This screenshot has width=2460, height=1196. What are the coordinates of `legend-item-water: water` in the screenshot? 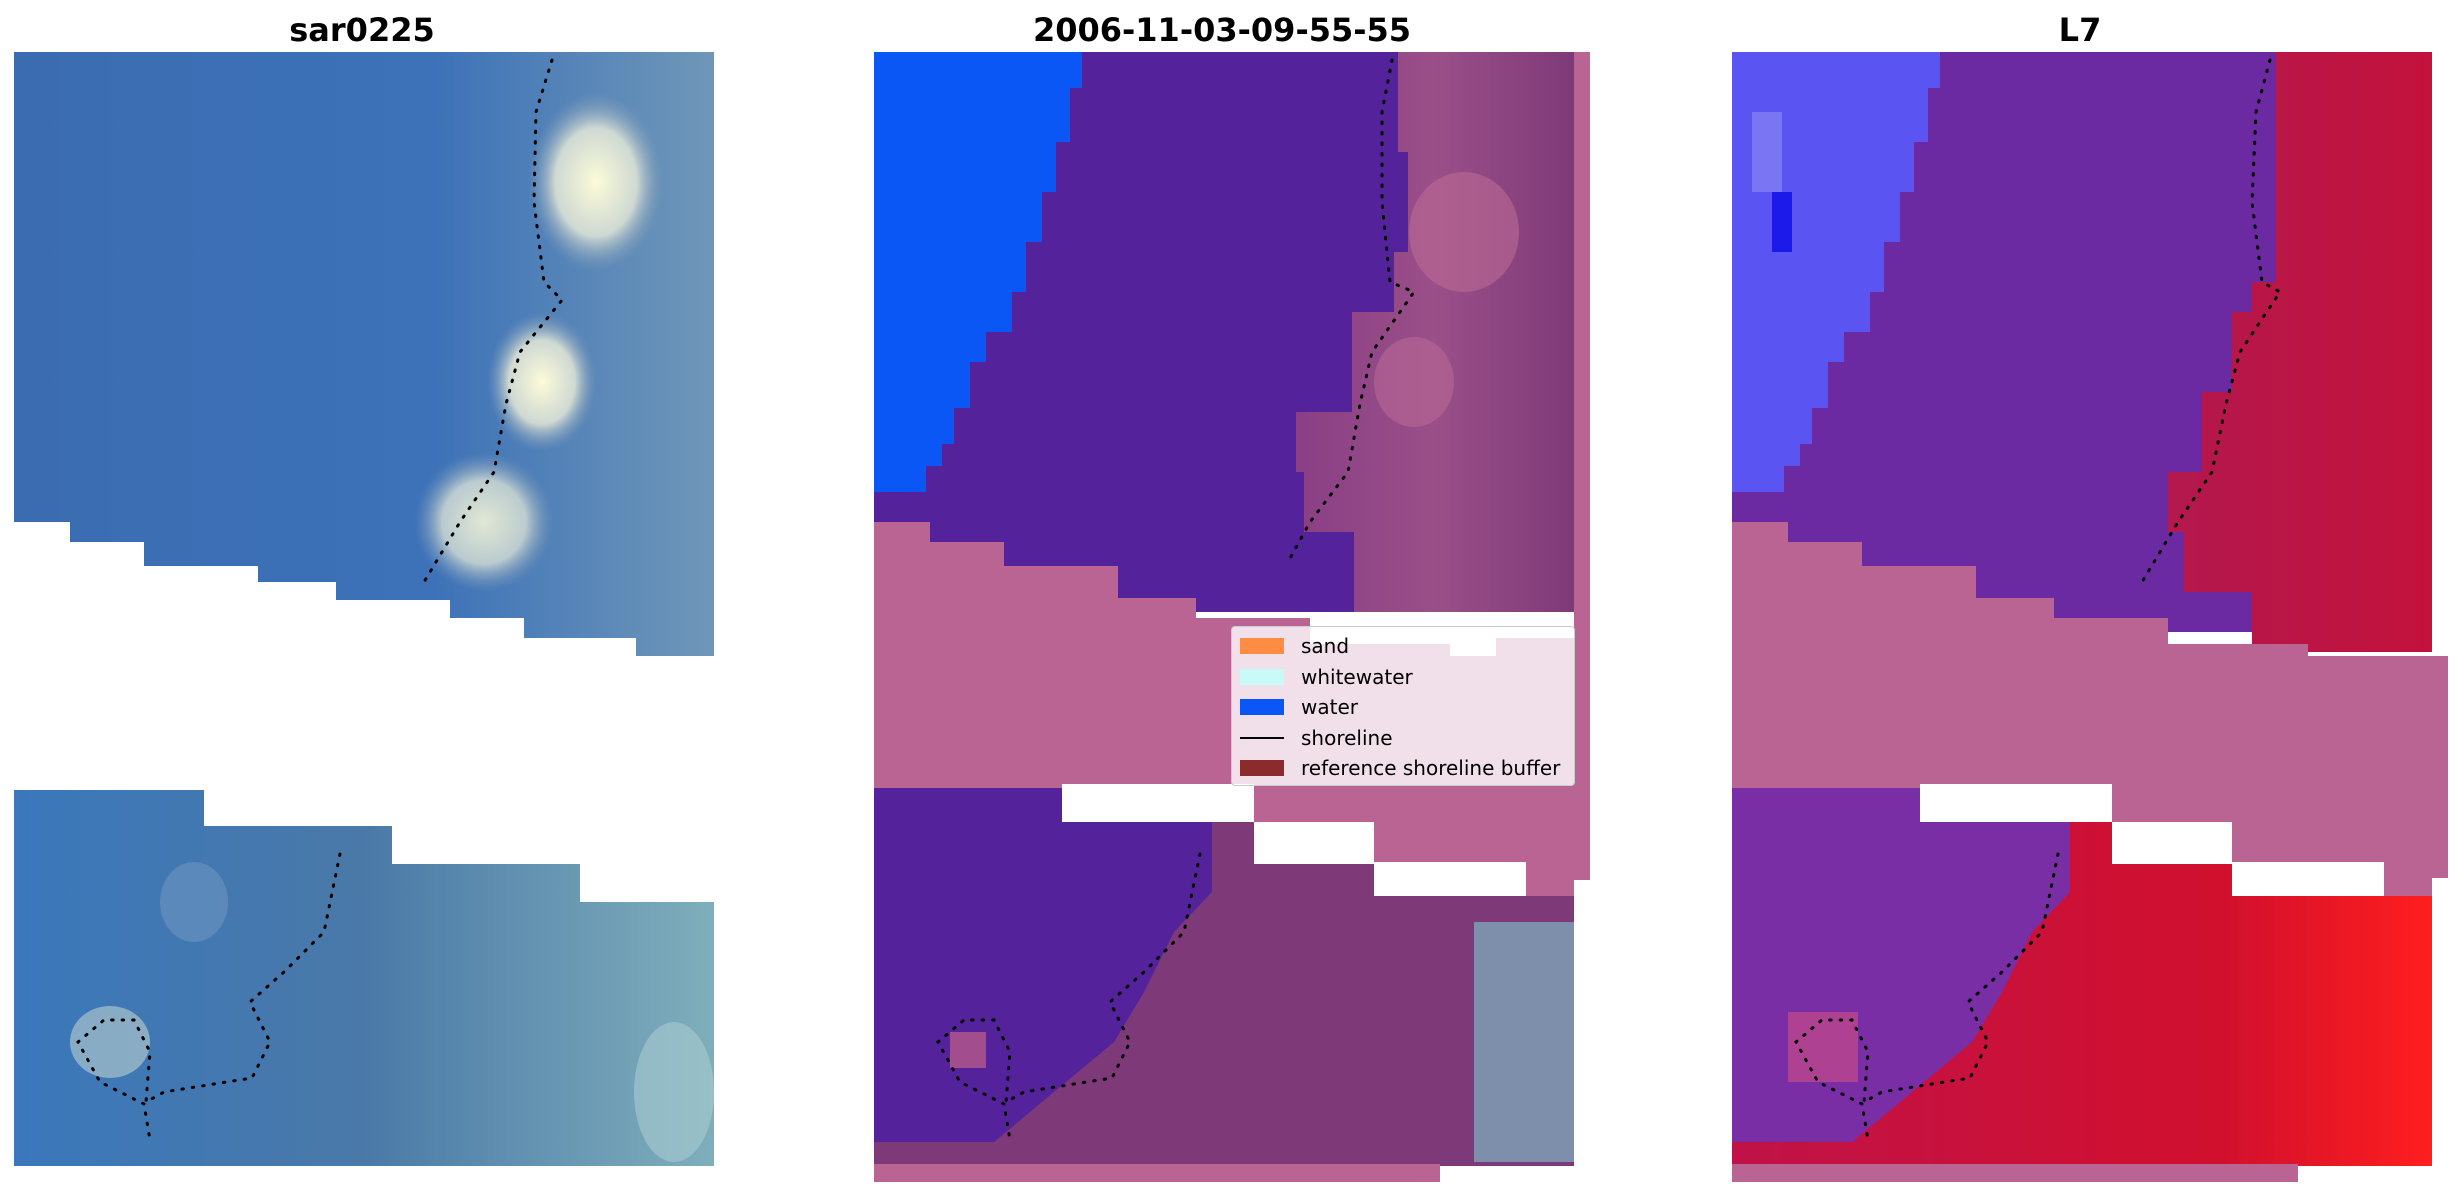 It's located at (1407, 707).